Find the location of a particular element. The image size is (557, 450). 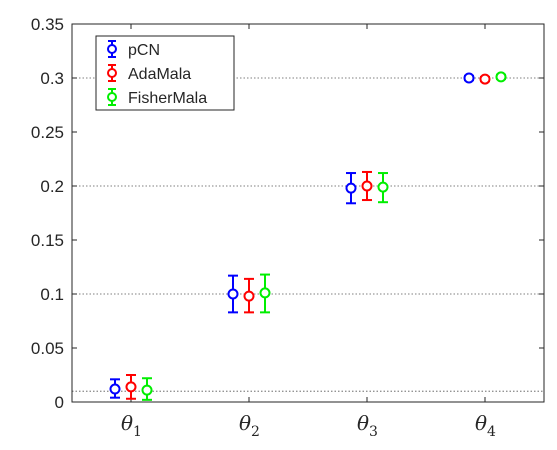

x-tick-subscript: 3 is located at coordinates (373, 432).